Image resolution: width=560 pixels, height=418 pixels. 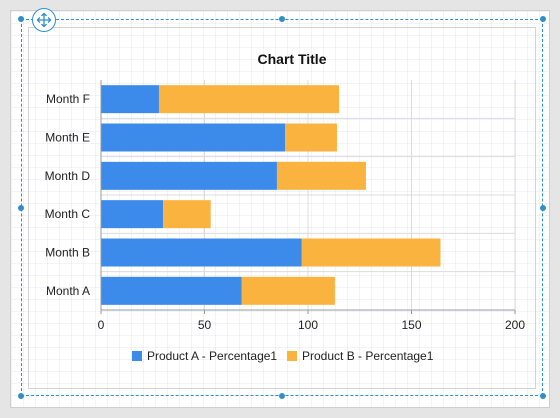 What do you see at coordinates (212, 356) in the screenshot?
I see `legend-label: Product A - Percentage1` at bounding box center [212, 356].